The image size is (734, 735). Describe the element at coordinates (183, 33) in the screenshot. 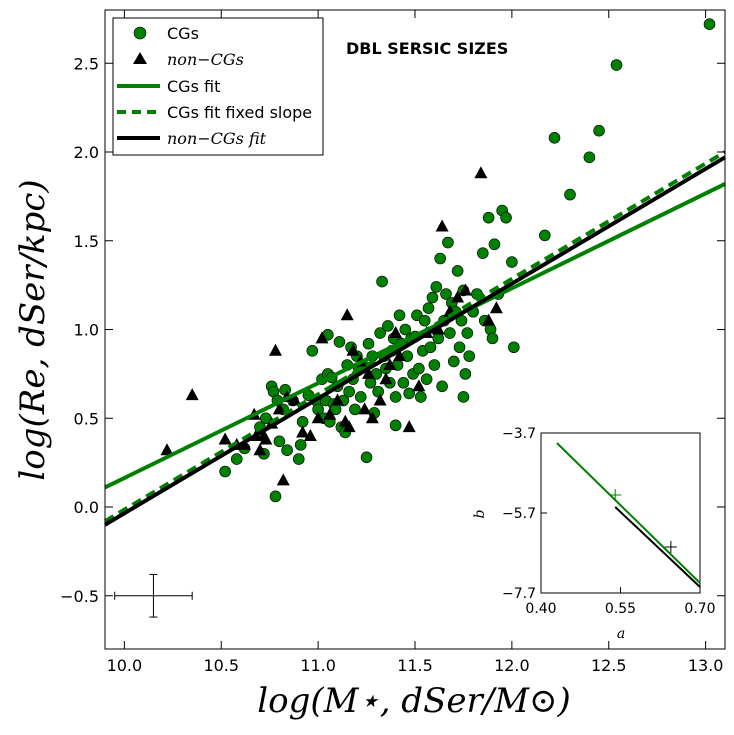

I see `legend-cgs-label: CGs` at that location.